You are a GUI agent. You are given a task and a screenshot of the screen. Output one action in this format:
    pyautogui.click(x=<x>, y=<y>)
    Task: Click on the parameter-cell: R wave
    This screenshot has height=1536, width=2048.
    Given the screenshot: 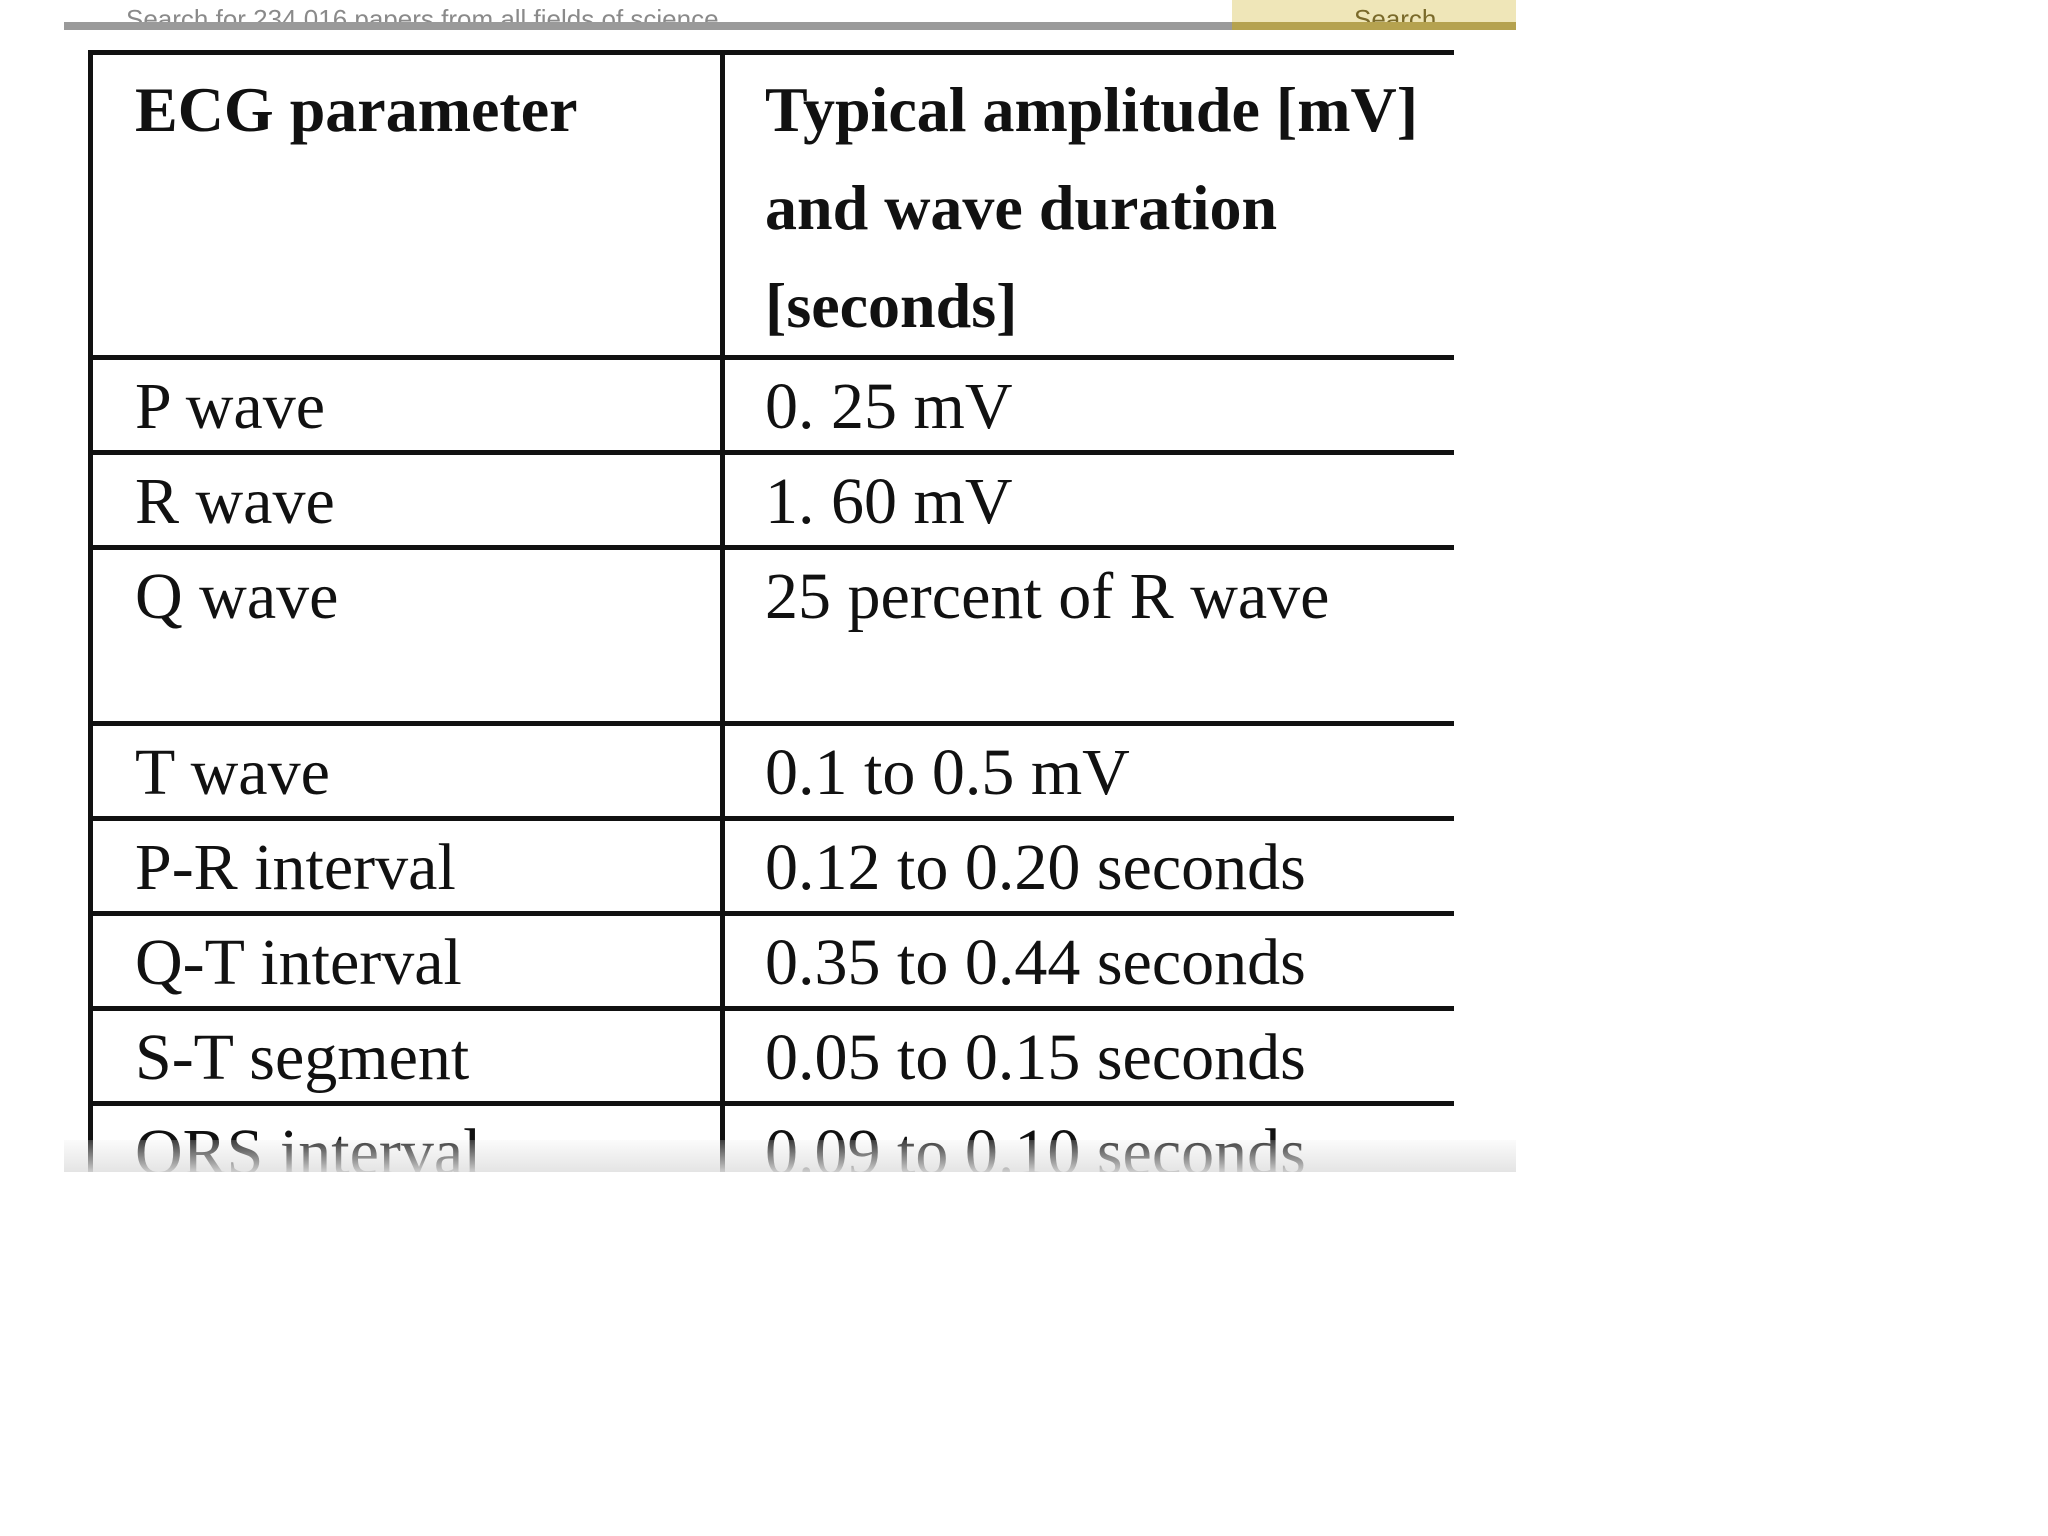 What is the action you would take?
    pyautogui.click(x=406, y=500)
    